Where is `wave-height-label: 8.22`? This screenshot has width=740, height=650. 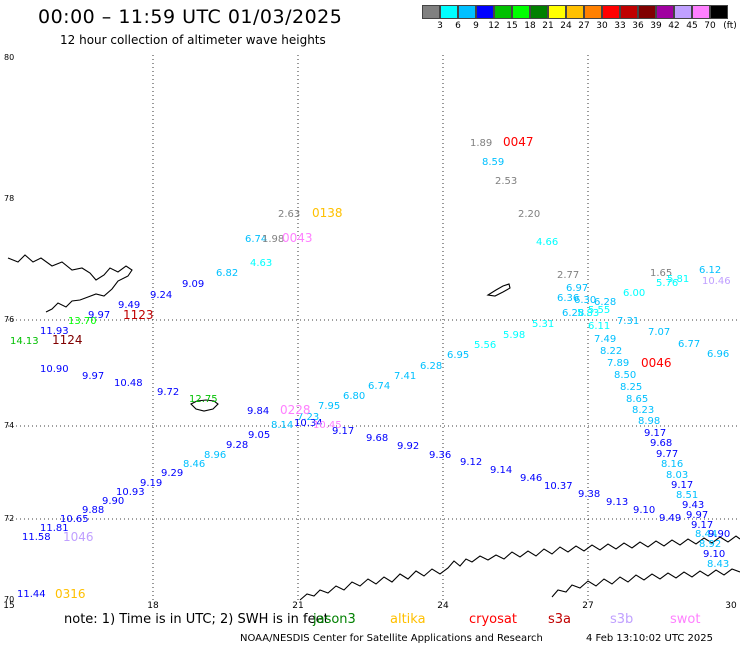 wave-height-label: 8.22 is located at coordinates (611, 351).